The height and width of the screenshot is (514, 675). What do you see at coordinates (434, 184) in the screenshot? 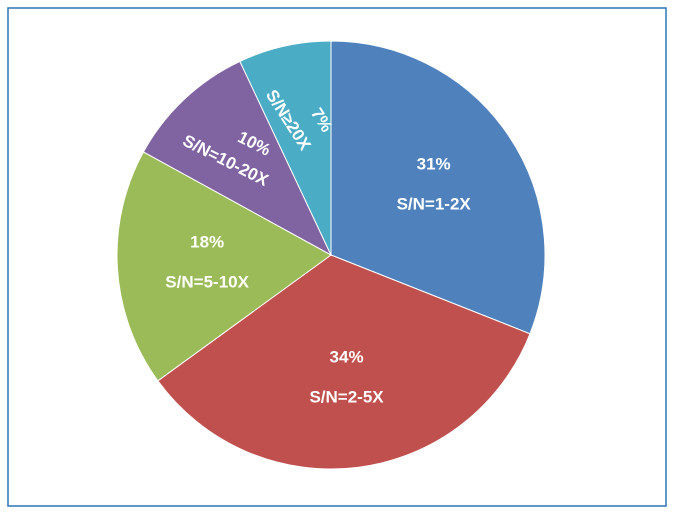
I see `slice-label: 31% S/N=1-2X` at bounding box center [434, 184].